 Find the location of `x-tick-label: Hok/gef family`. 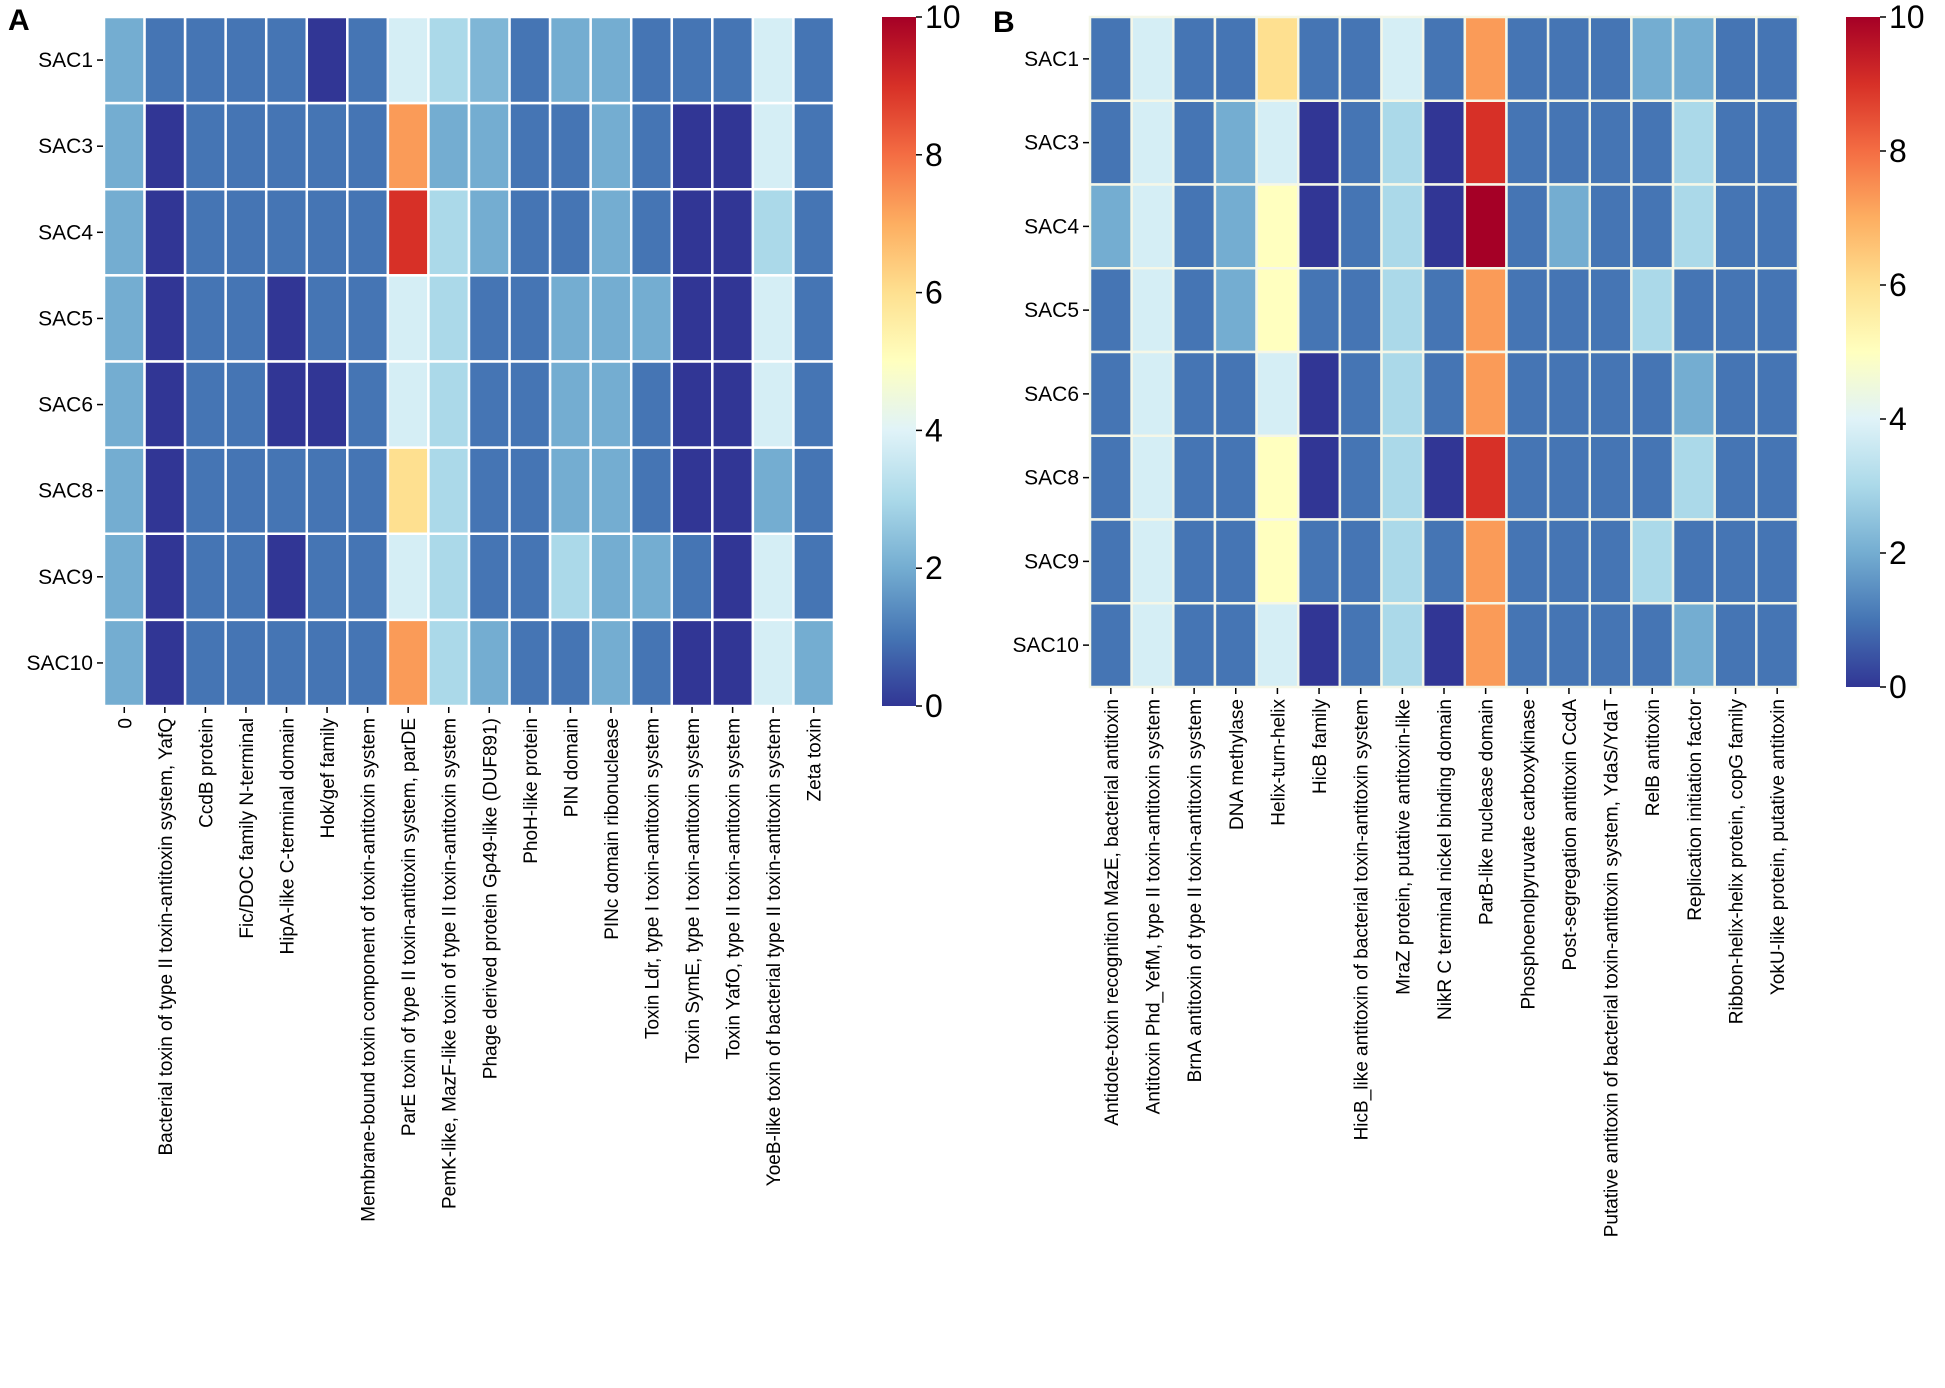

x-tick-label: Hok/gef family is located at coordinates (328, 778).